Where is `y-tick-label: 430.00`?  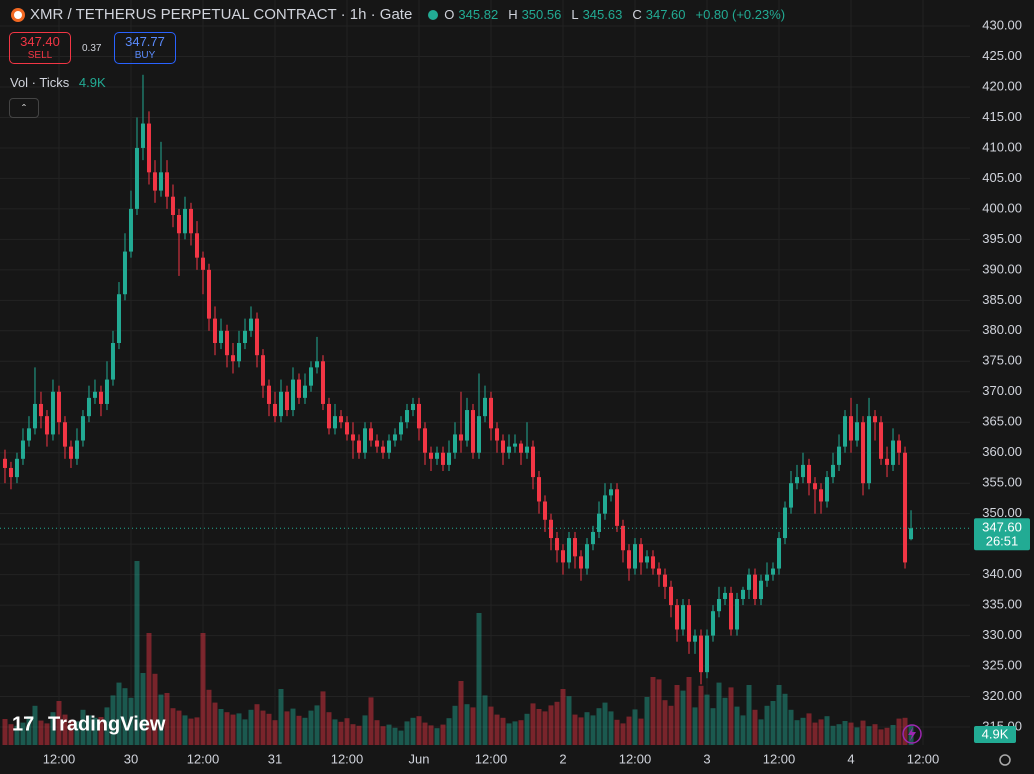 y-tick-label: 430.00 is located at coordinates (1002, 24).